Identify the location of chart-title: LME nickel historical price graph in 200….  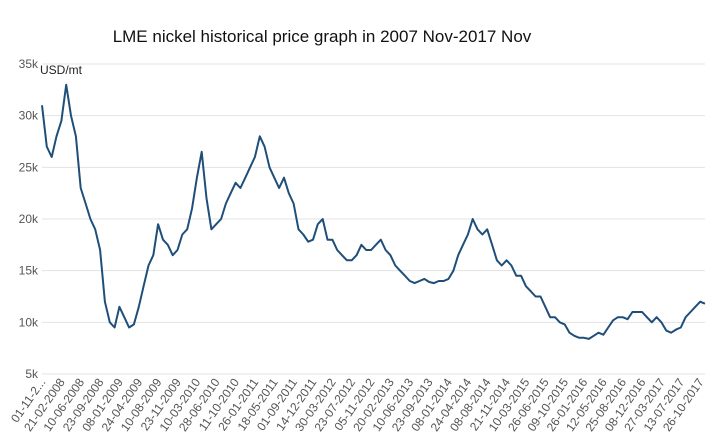
(322, 36).